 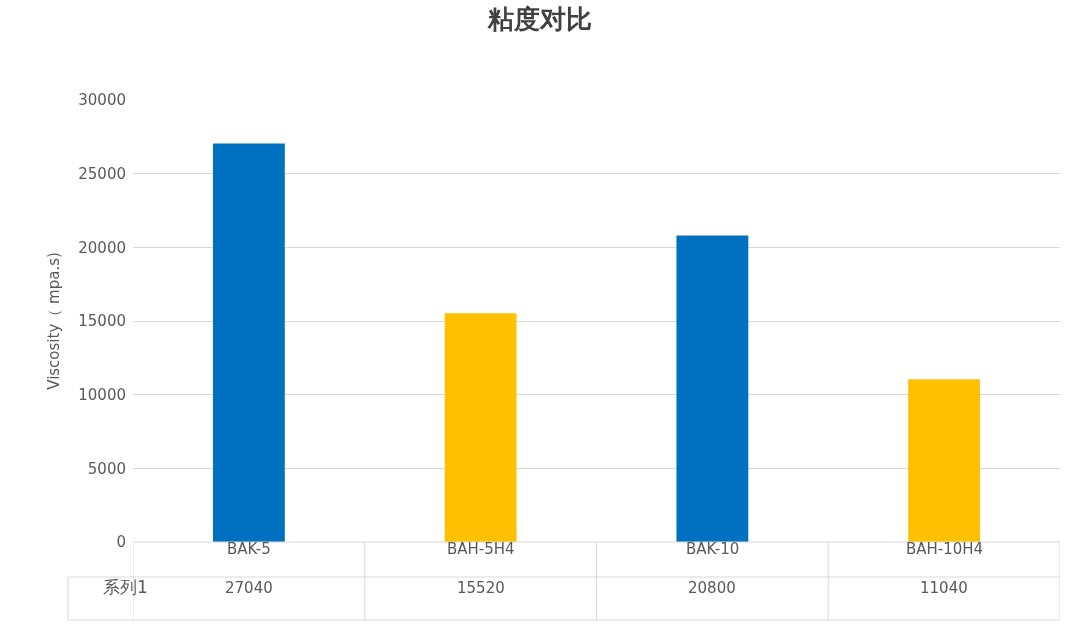 I want to click on data-label: 20800, so click(x=712, y=588).